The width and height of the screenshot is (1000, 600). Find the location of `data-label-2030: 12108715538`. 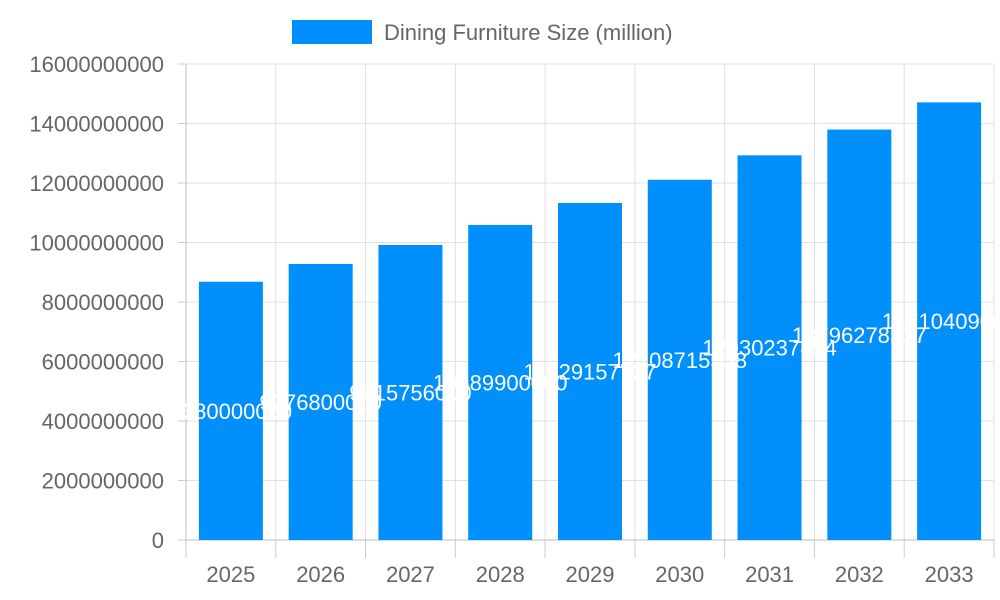

data-label-2030: 12108715538 is located at coordinates (679, 360).